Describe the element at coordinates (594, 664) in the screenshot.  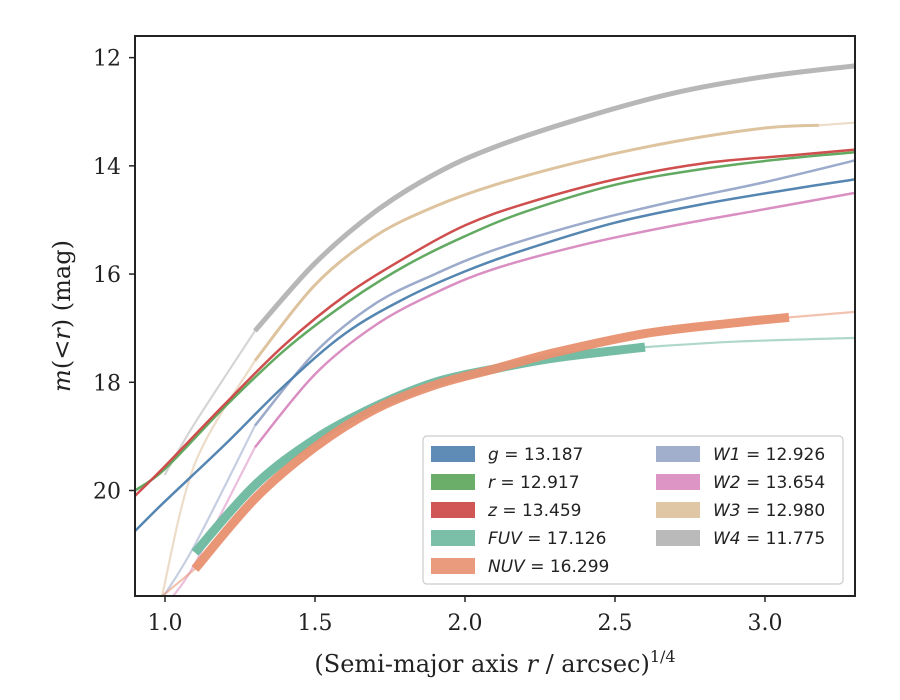
I see `x-axis-title-rest: / arcsec)` at that location.